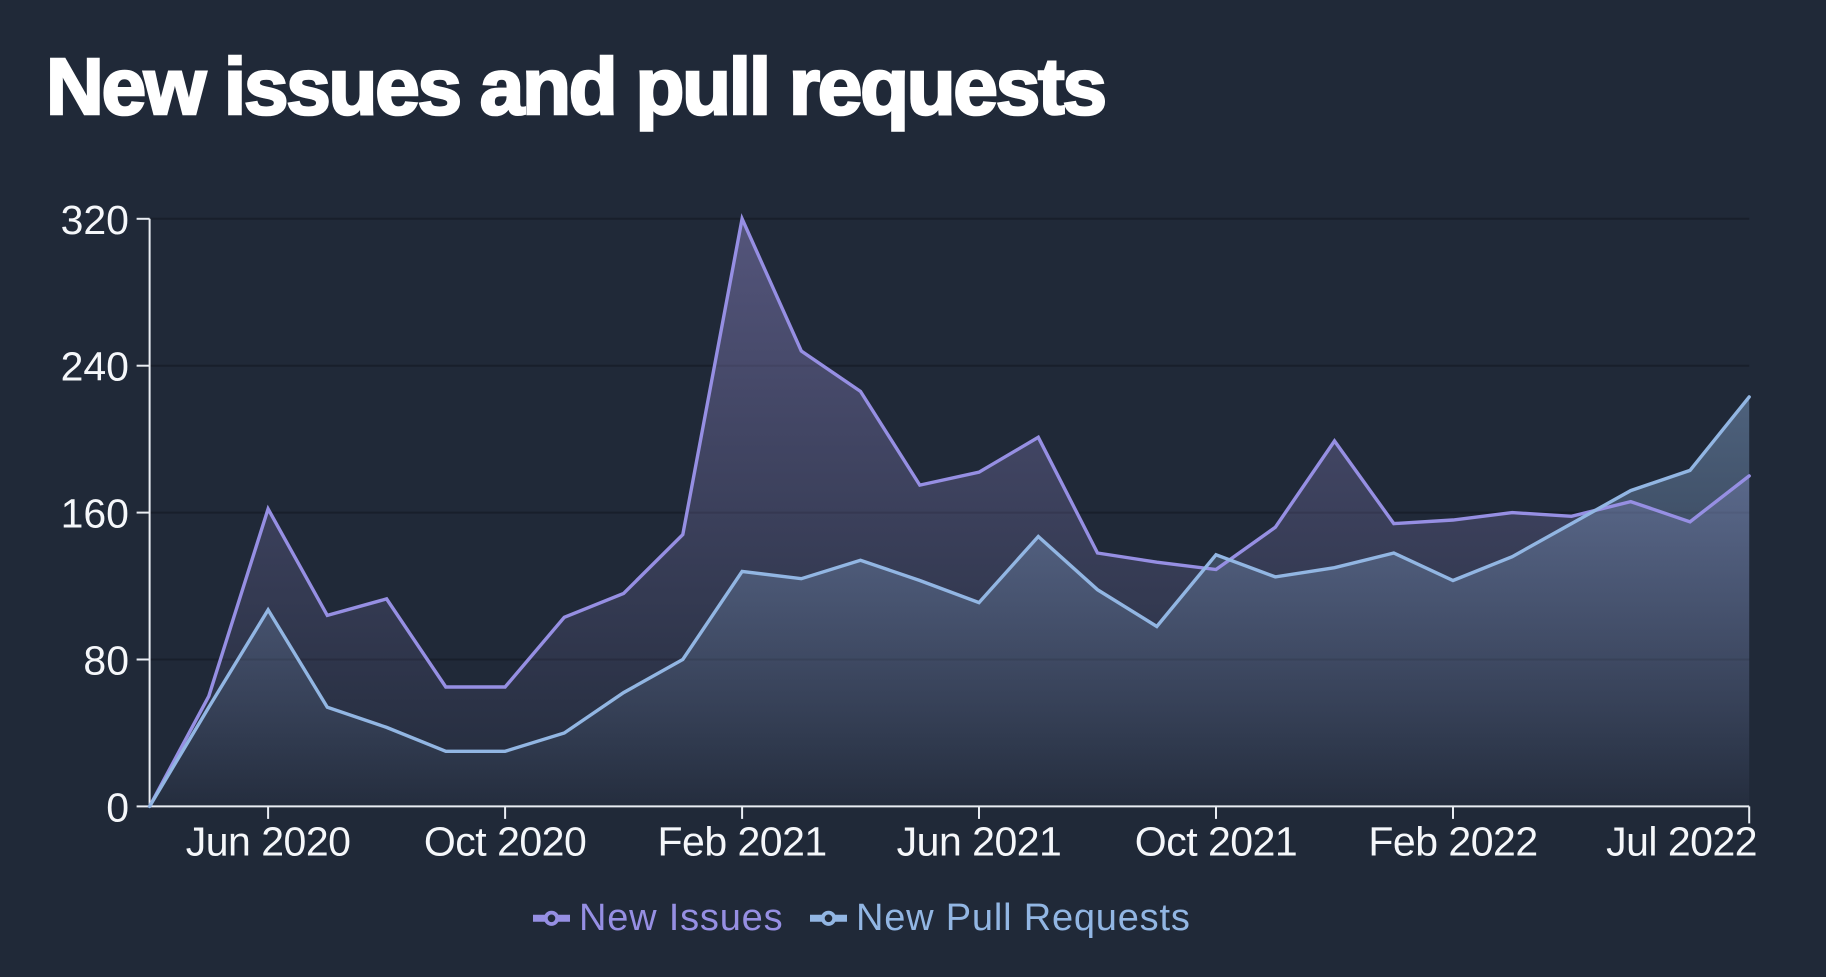 Image resolution: width=1826 pixels, height=977 pixels. I want to click on svg-text: 0, so click(117, 807).